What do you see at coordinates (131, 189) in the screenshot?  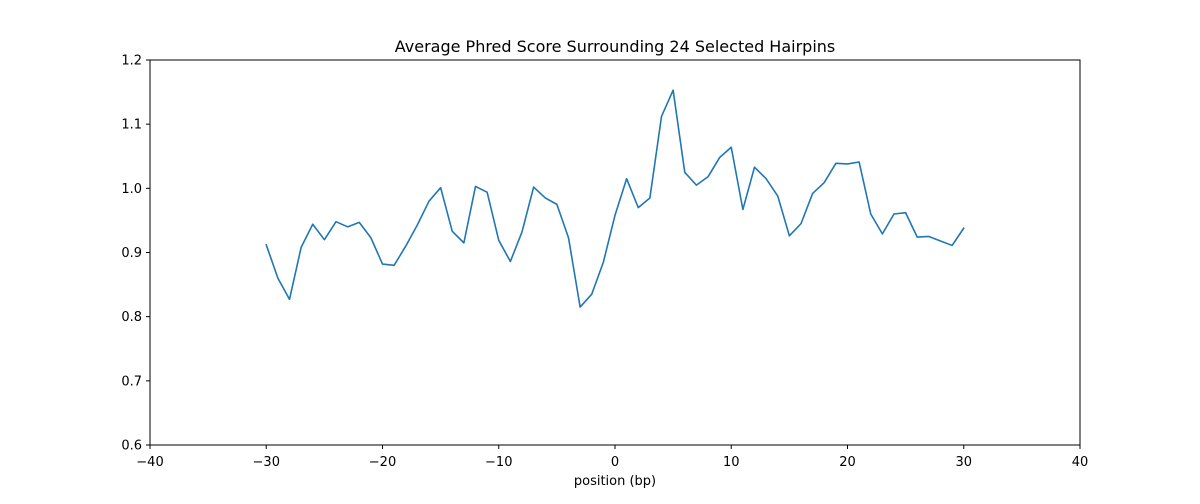 I see `y-tick-label: 1.0` at bounding box center [131, 189].